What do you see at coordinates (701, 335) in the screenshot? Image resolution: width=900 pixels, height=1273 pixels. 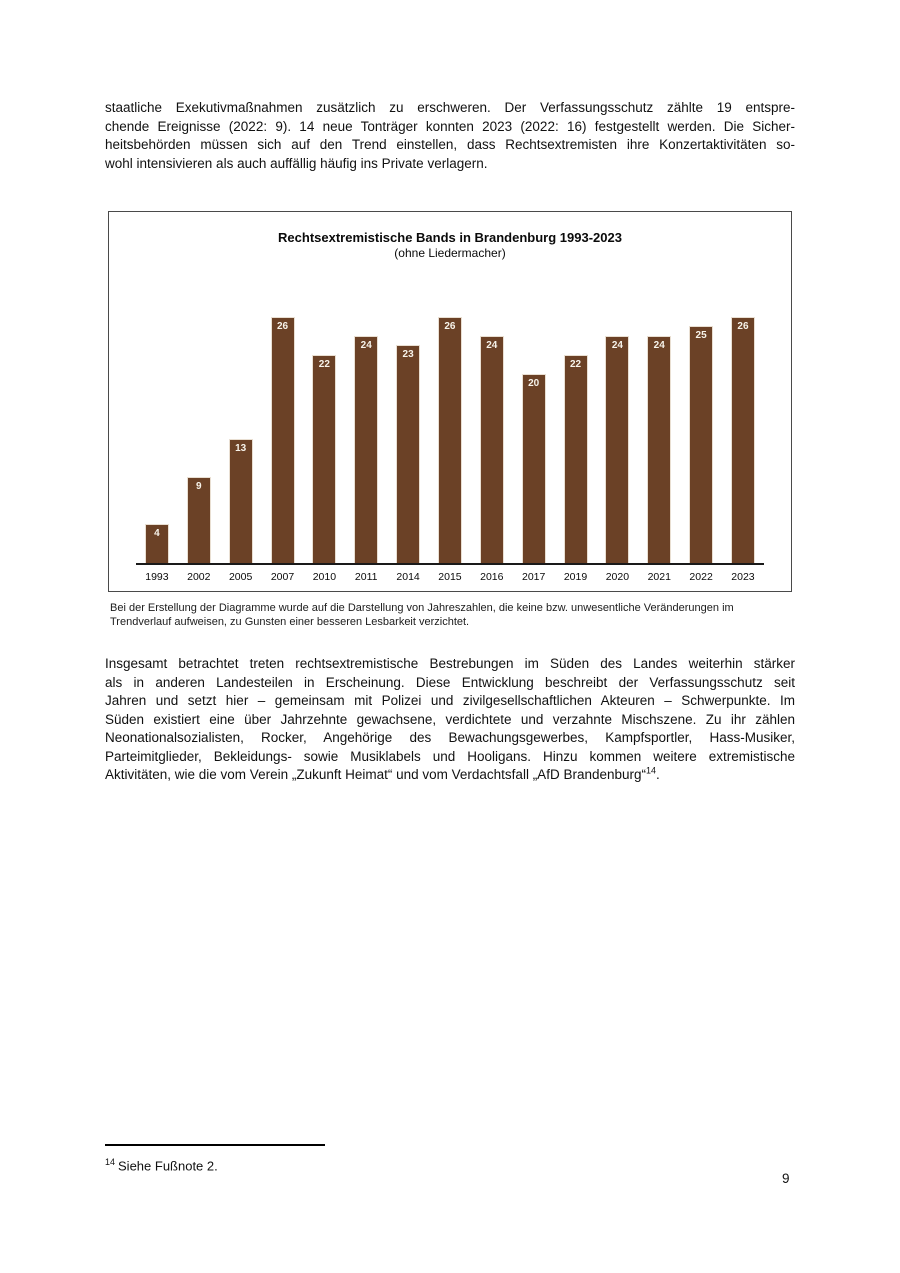 I see `bar-value-label: 25` at bounding box center [701, 335].